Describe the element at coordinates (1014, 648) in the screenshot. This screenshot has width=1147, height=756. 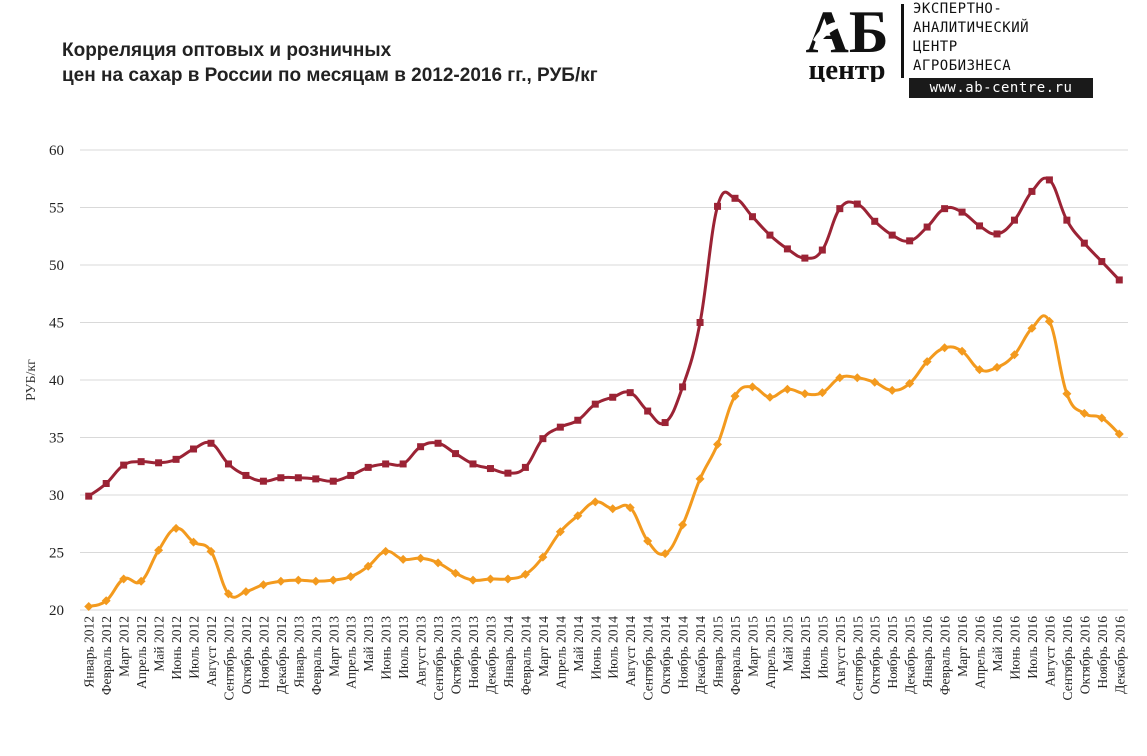
I see `x-tick-label: Июнь 2016` at that location.